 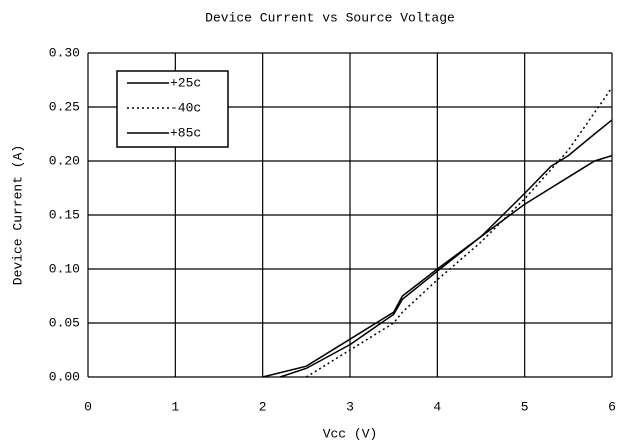 I want to click on x-tick-label: 6, so click(x=612, y=406).